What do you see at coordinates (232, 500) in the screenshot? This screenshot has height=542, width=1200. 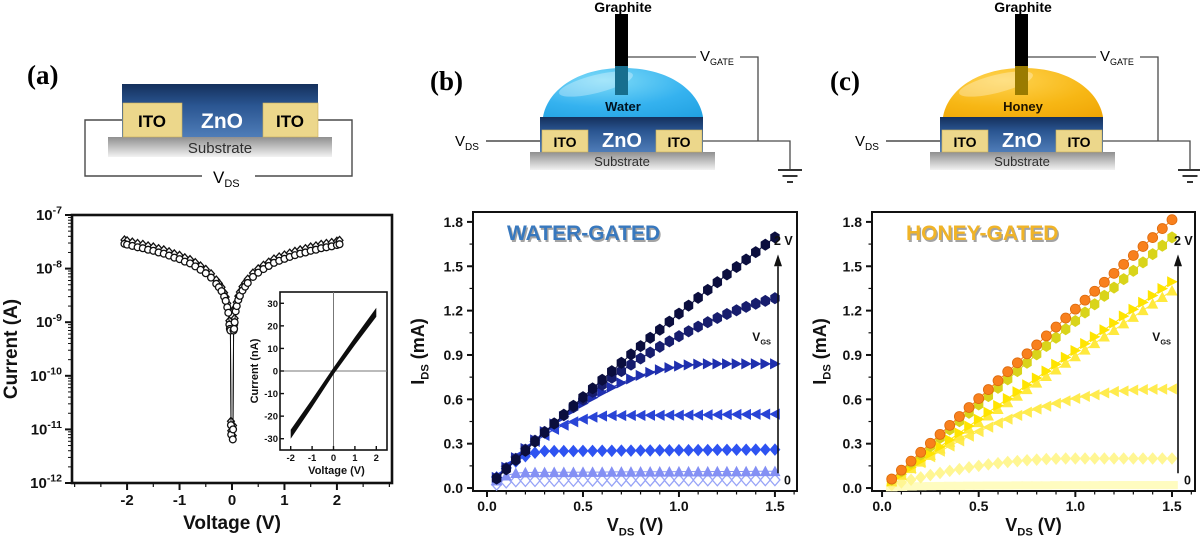 I see `x-tick-label: 0` at bounding box center [232, 500].